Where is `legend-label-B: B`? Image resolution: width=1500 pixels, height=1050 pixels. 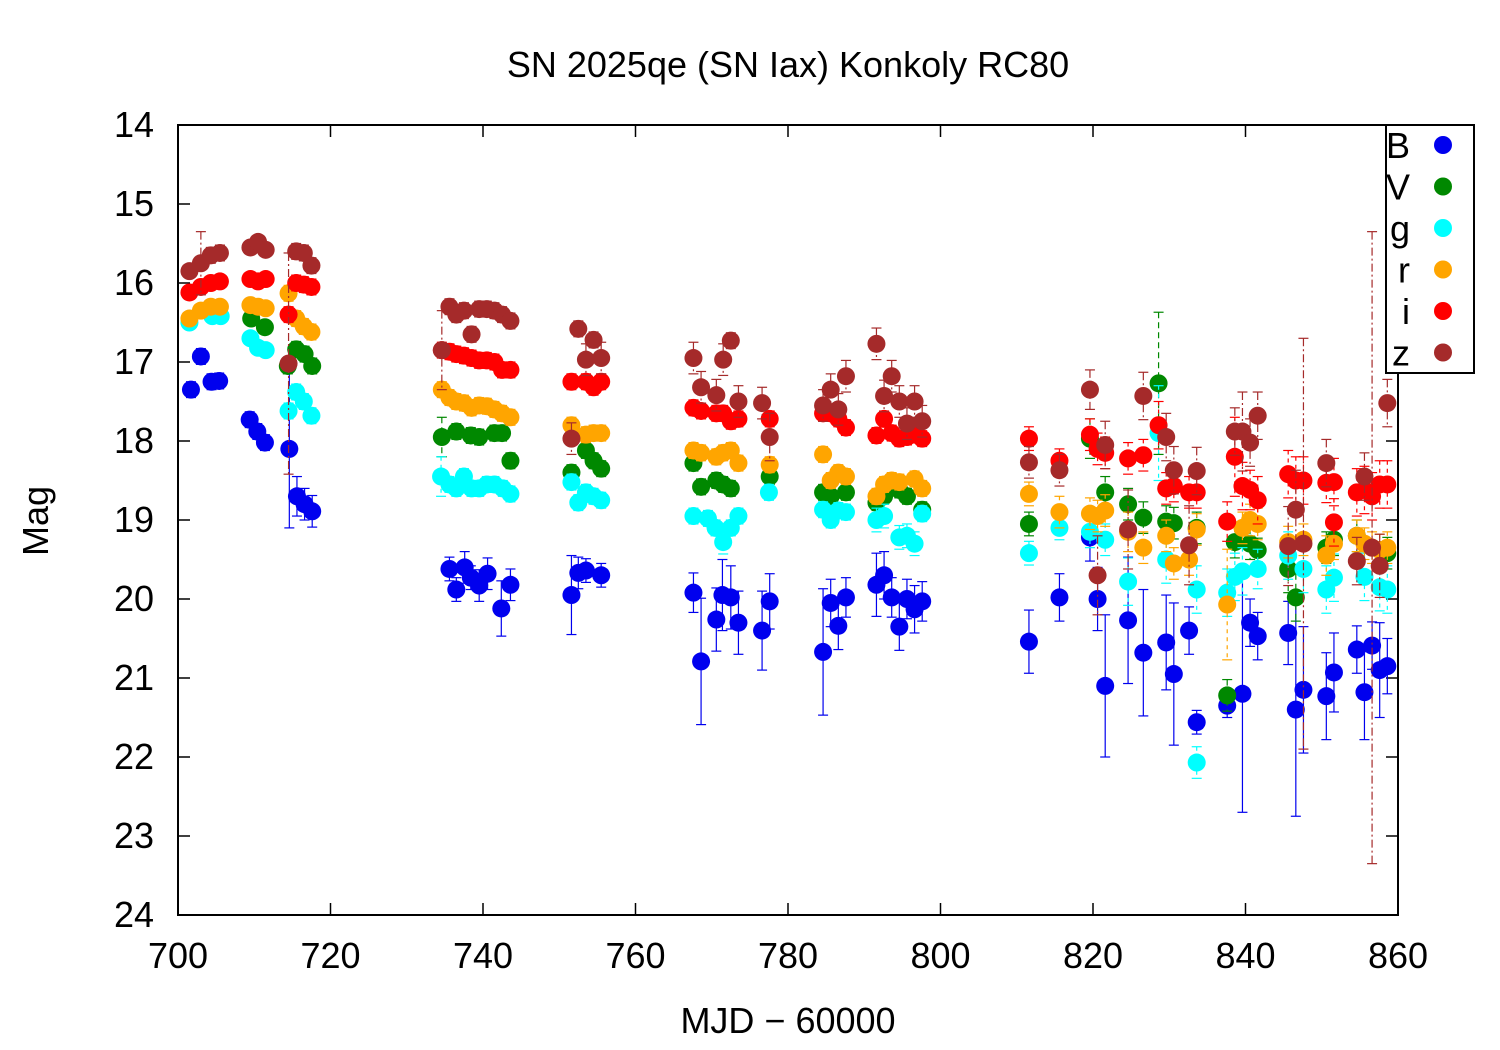 legend-label-B: B is located at coordinates (1398, 145).